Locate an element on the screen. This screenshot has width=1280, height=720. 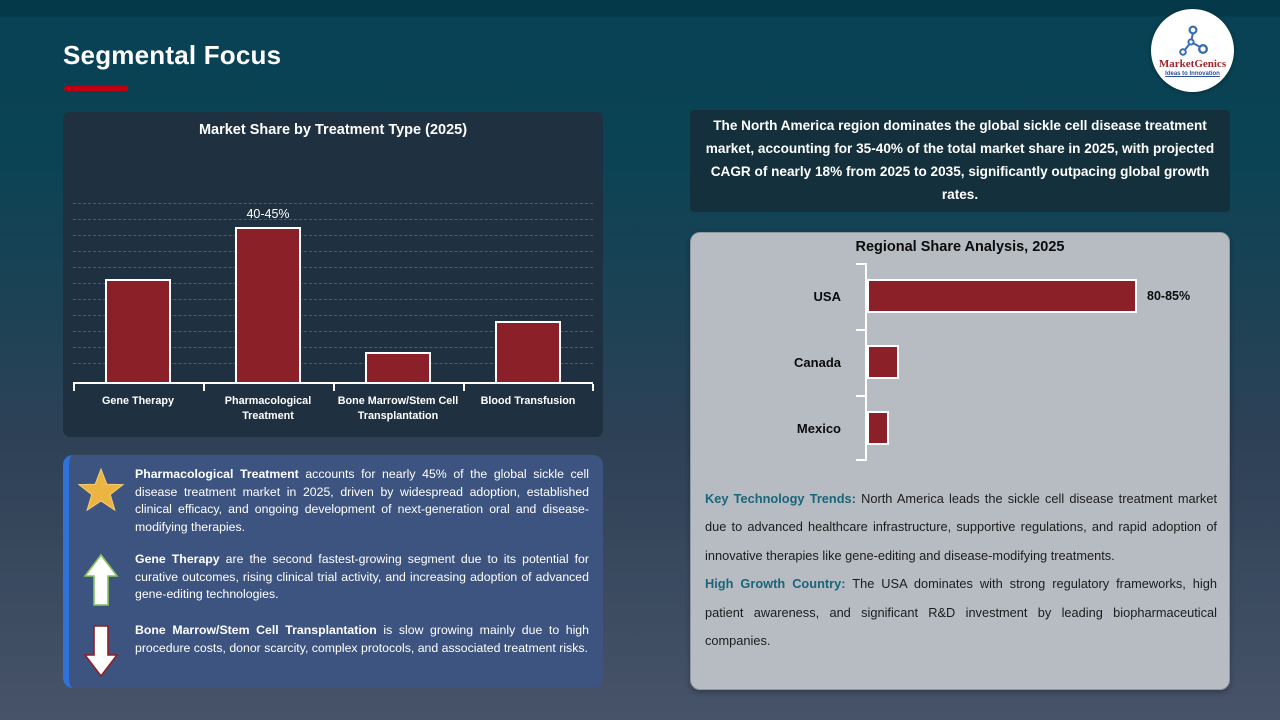
regional-chart-plot: USA 80-85% Canada Mexico is located at coordinates (961, 362).